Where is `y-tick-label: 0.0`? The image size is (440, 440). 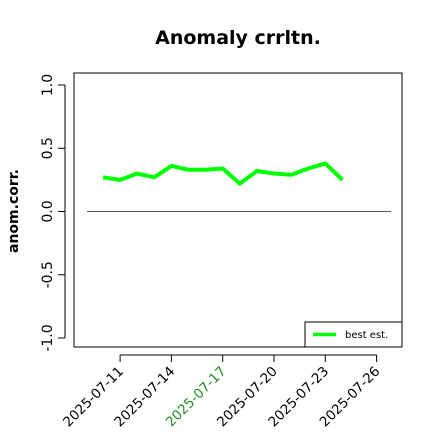 y-tick-label: 0.0 is located at coordinates (48, 211).